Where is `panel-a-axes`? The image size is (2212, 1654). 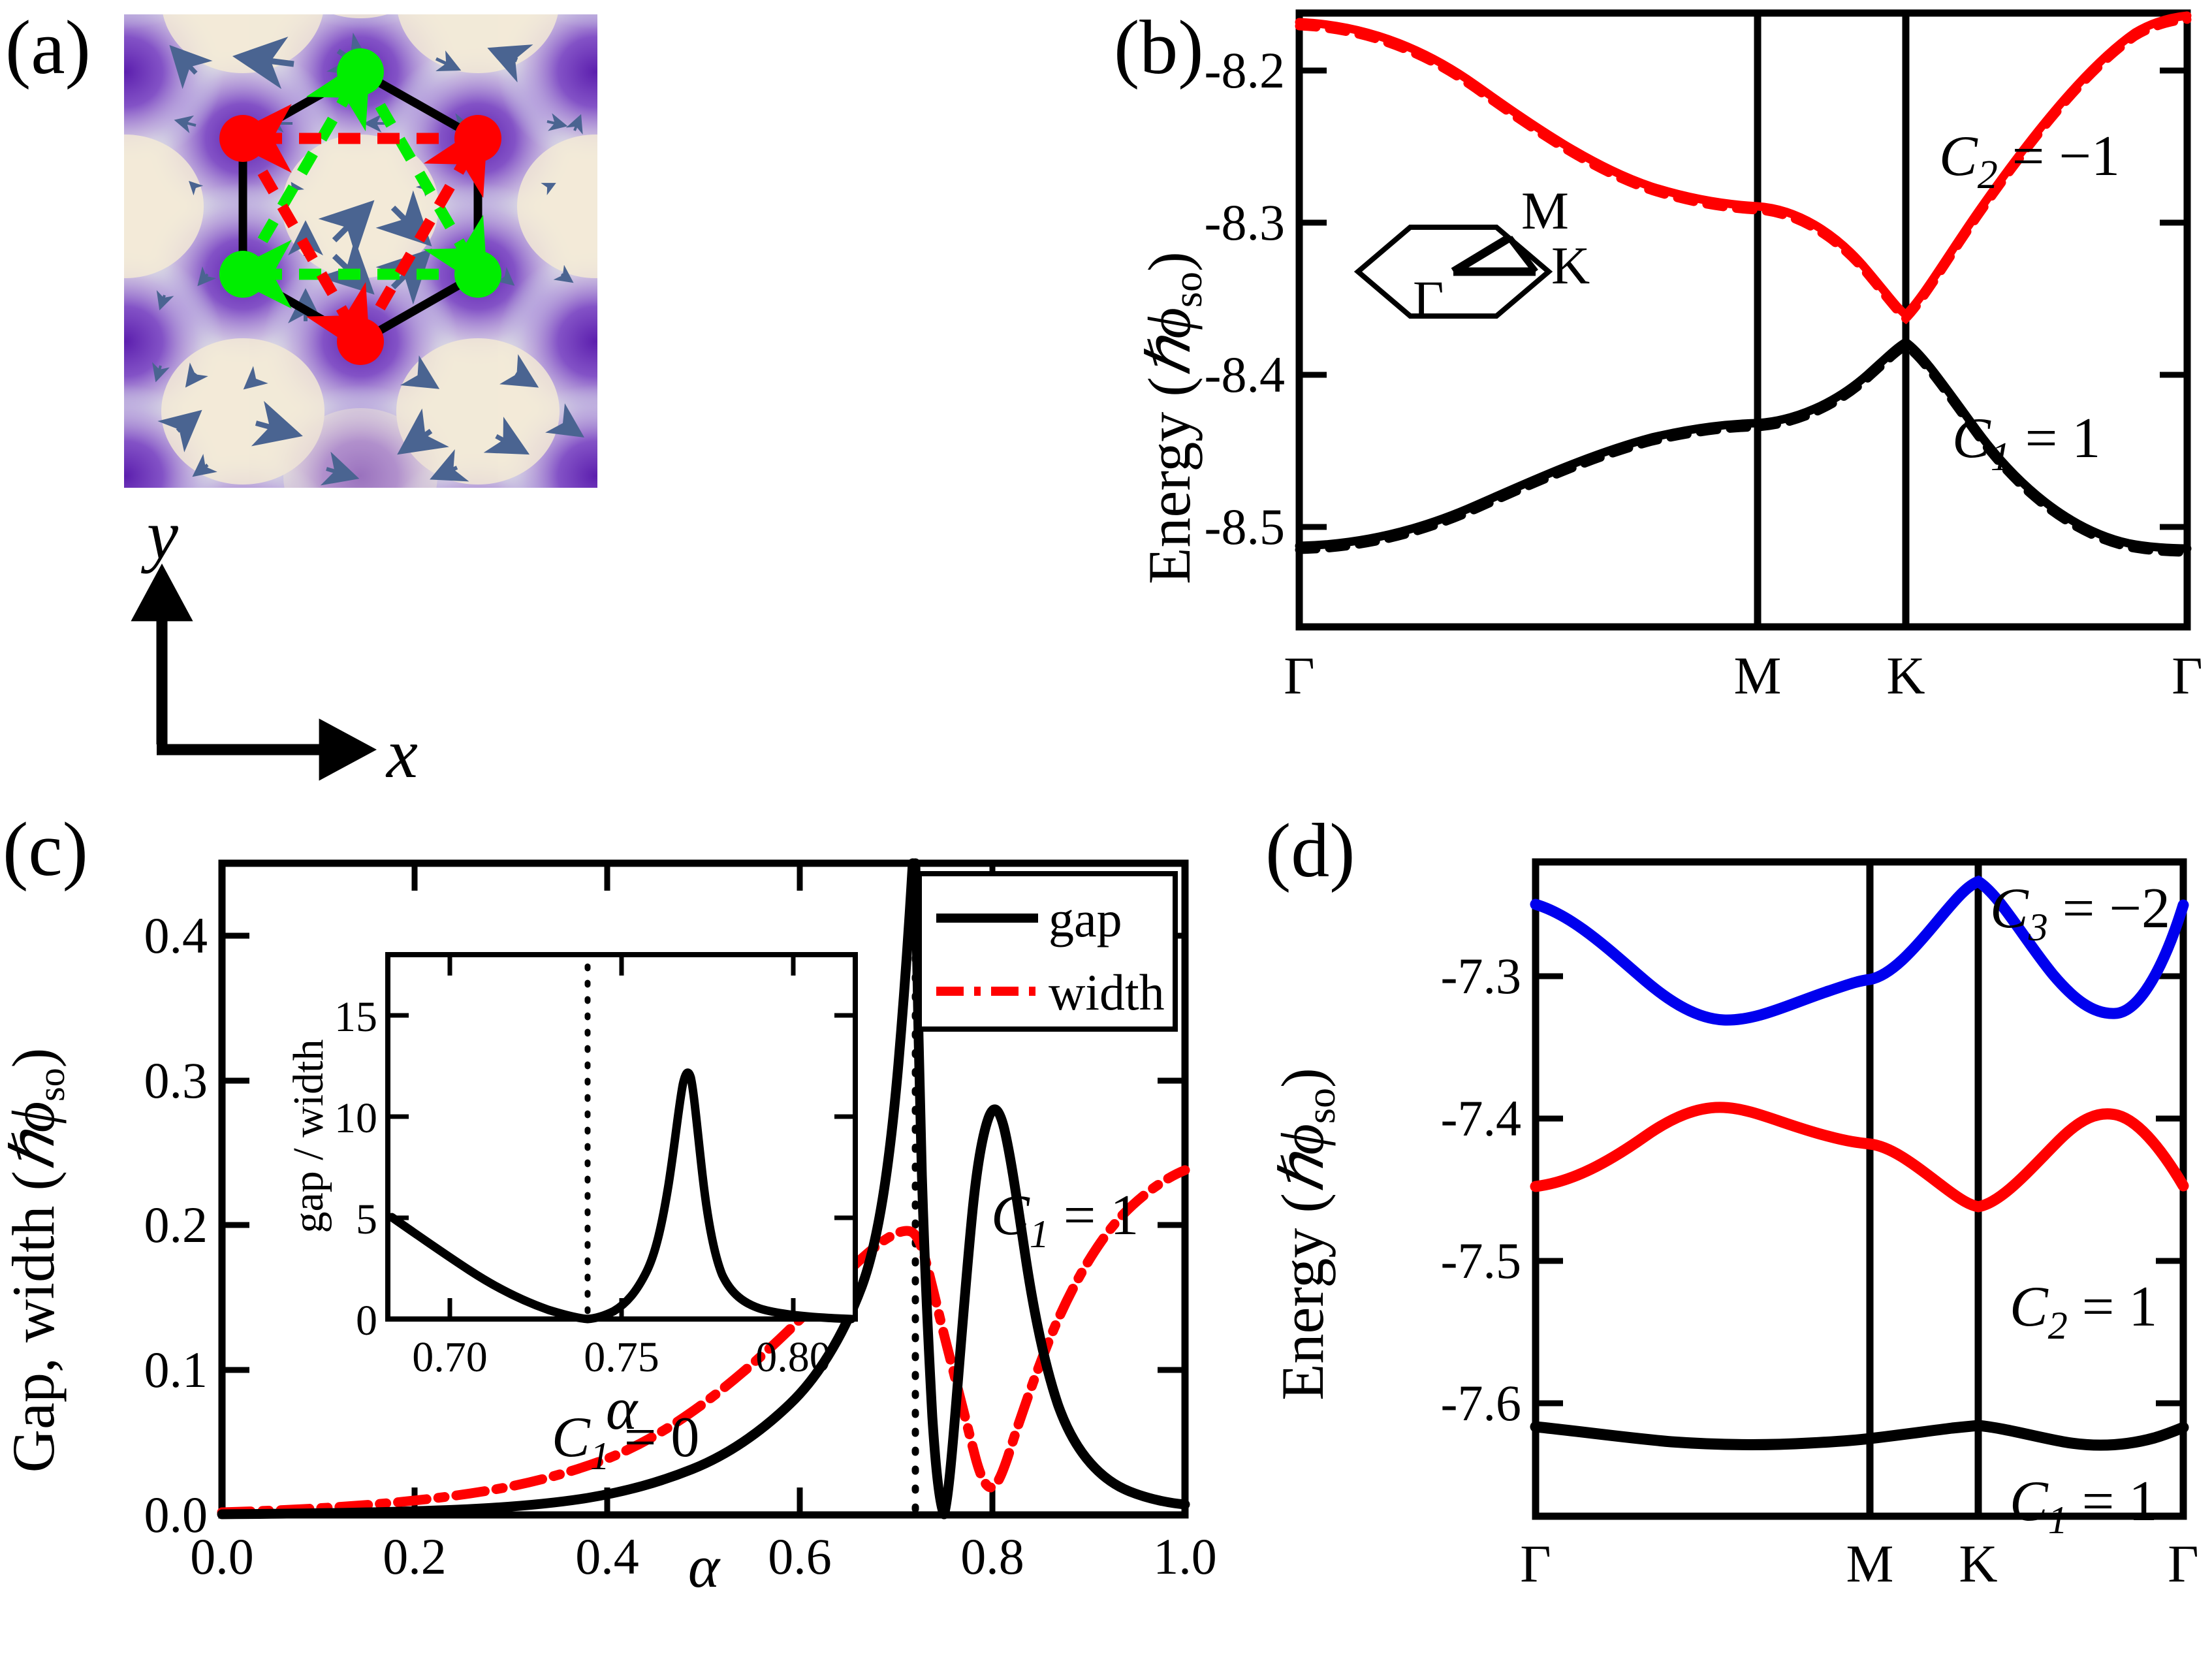 panel-a-axes is located at coordinates (254, 672).